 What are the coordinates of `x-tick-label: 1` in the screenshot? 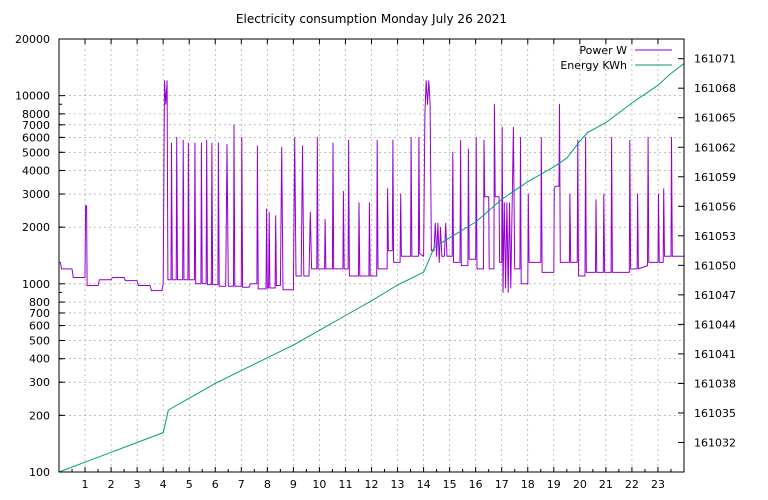 It's located at (85, 484).